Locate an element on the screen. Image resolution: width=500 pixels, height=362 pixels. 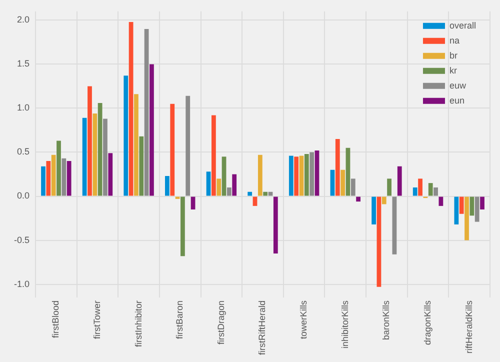
legend-label: eun is located at coordinates (457, 100).